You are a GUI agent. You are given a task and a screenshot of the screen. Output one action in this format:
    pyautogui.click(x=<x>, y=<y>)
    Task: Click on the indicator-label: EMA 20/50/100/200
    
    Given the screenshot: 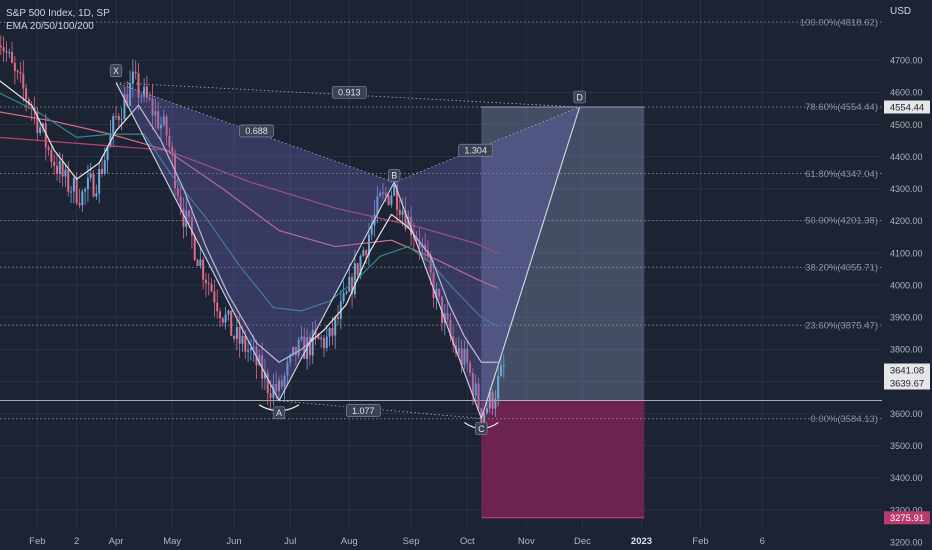 What is the action you would take?
    pyautogui.click(x=50, y=26)
    